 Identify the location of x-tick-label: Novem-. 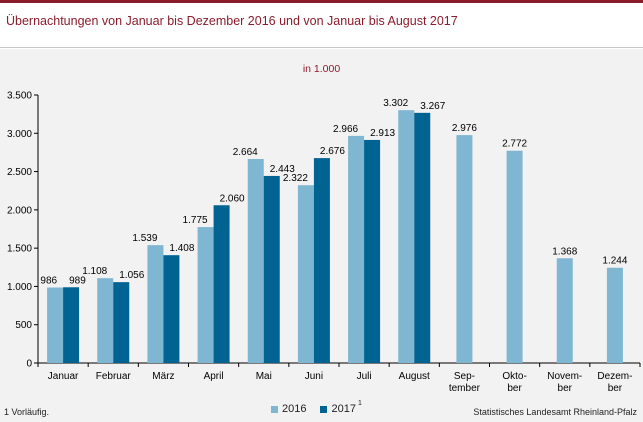
(564, 376).